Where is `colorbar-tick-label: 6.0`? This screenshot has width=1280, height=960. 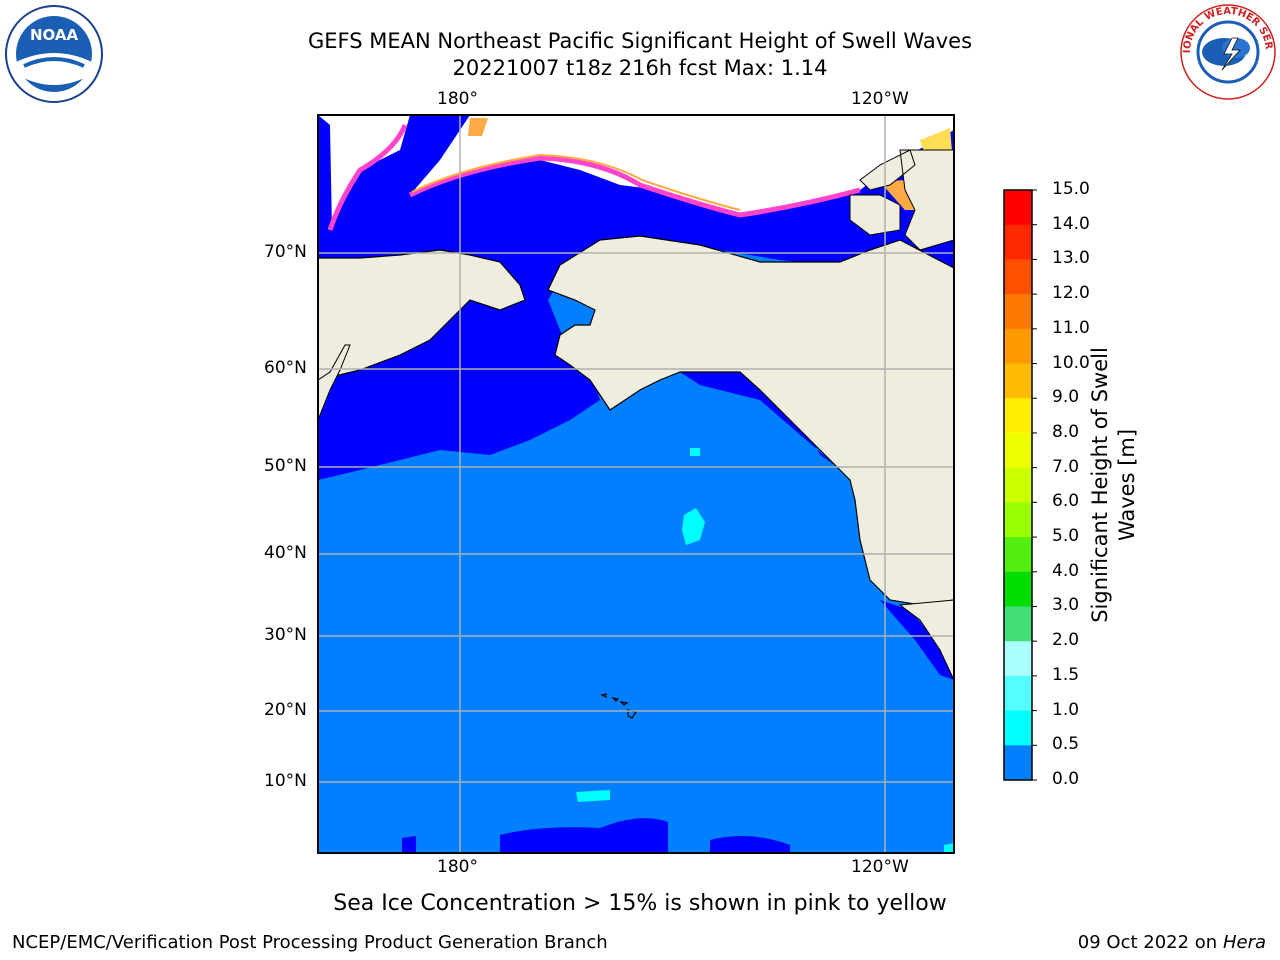 colorbar-tick-label: 6.0 is located at coordinates (1066, 501).